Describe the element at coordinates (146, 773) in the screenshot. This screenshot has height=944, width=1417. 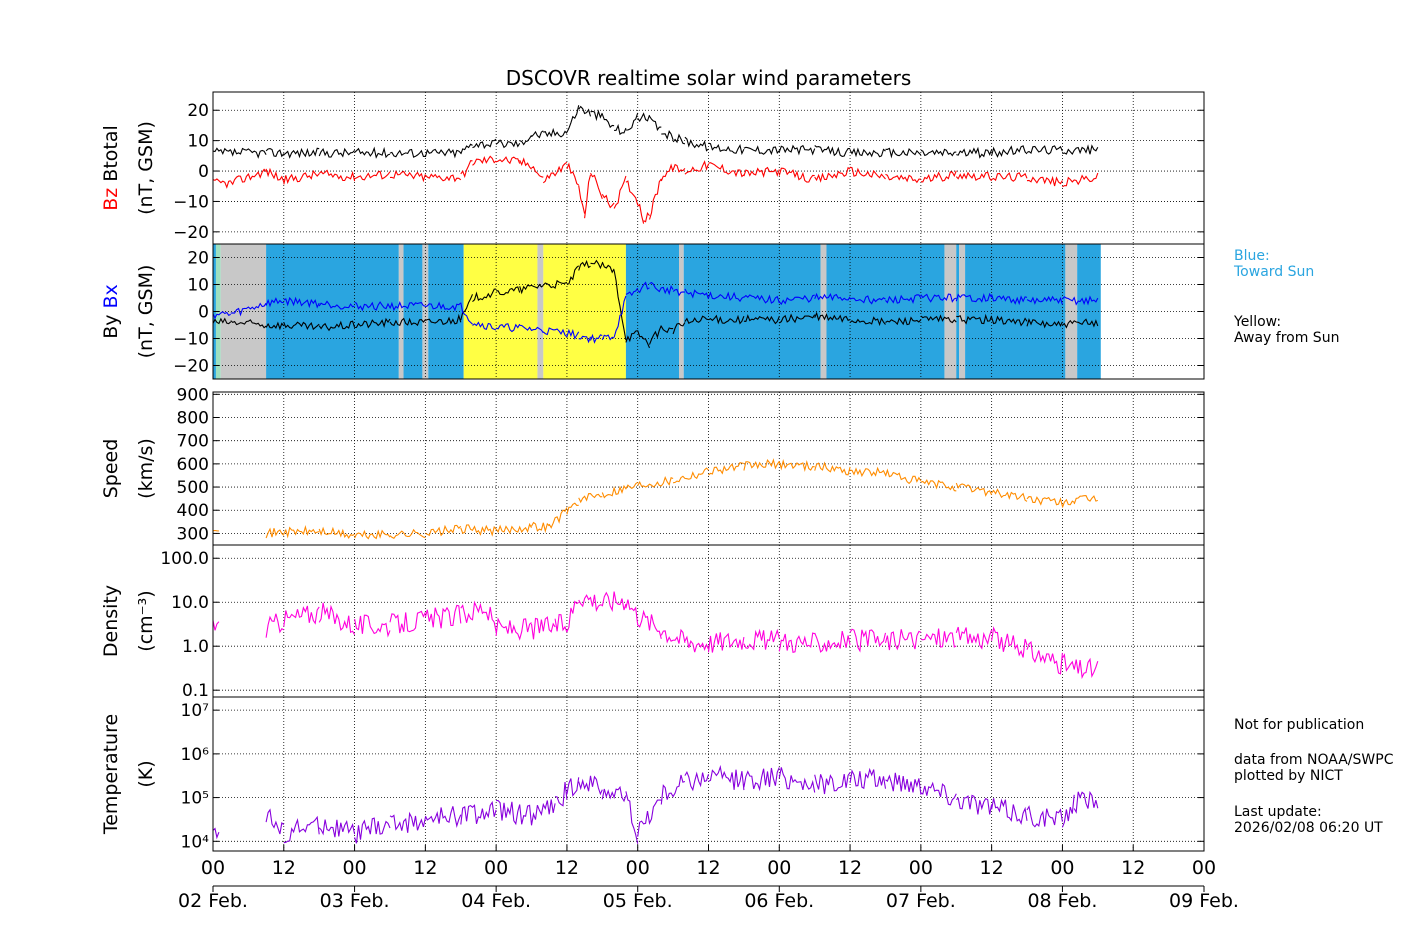
I see `unit-temperature: (K)` at that location.